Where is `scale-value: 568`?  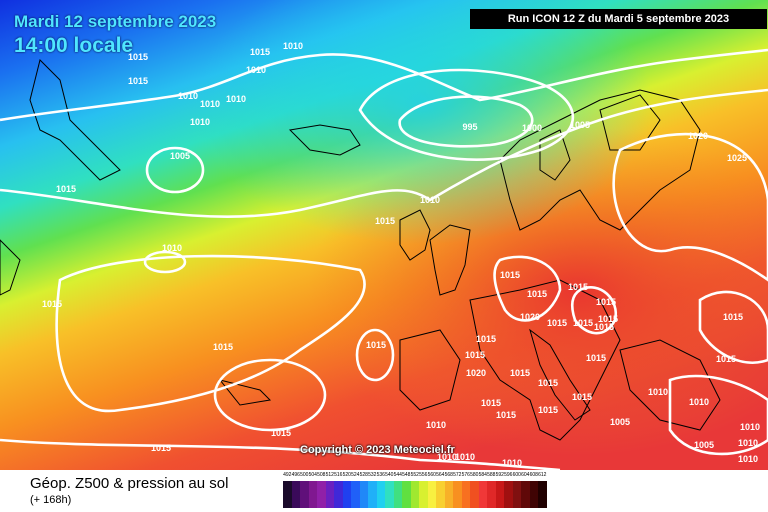
scale-value: 568 is located at coordinates (448, 475).